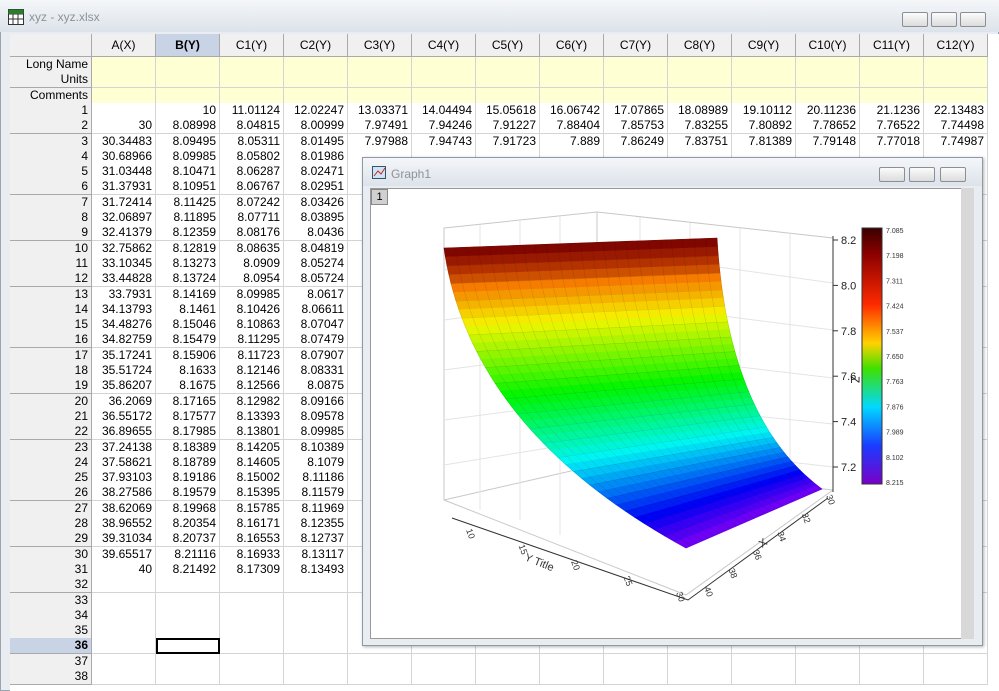  Describe the element at coordinates (700, 45) in the screenshot. I see `column-header: C8(Y)` at that location.